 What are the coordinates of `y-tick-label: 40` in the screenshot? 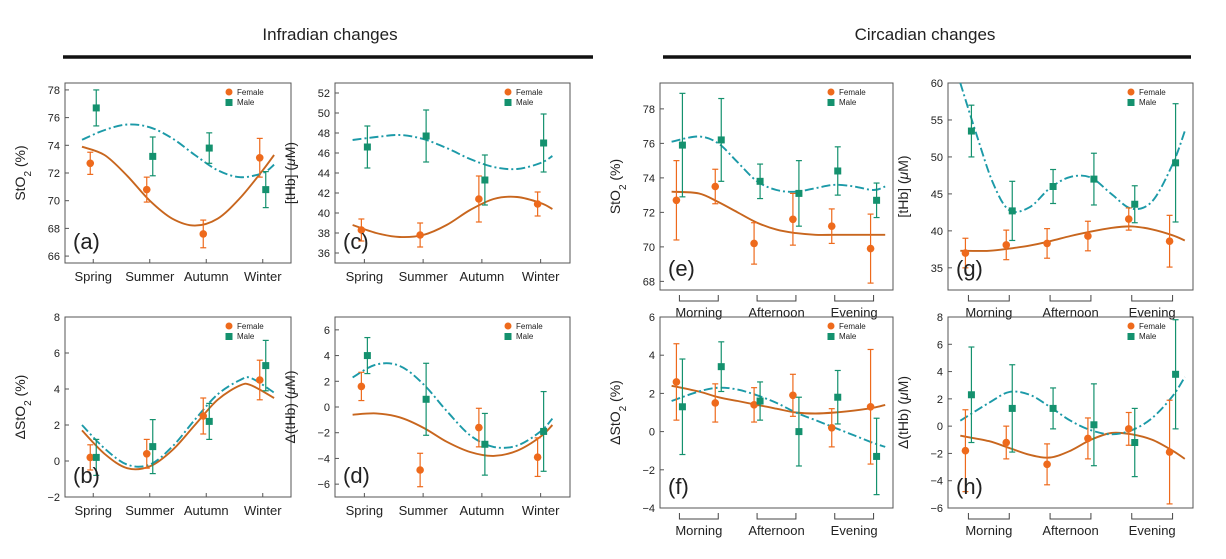 It's located at (937, 232).